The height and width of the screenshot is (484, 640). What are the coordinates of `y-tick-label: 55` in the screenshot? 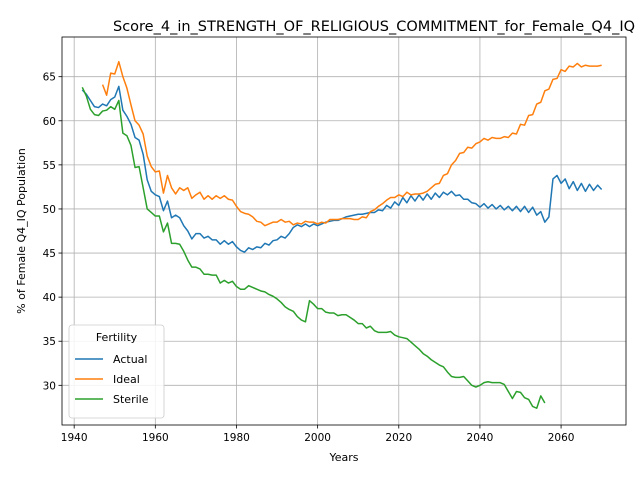 It's located at (49, 166).